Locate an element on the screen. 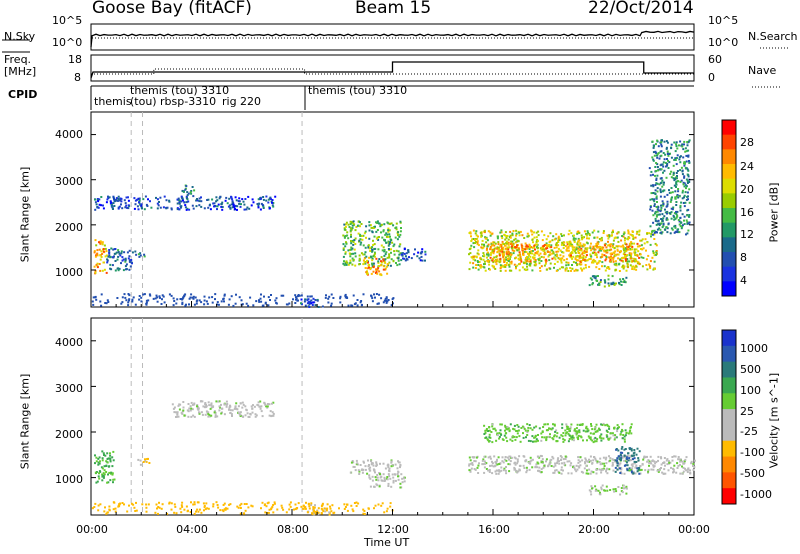 This screenshot has height=554, width=800. ytick-p2-3000: 3000 is located at coordinates (69, 388).